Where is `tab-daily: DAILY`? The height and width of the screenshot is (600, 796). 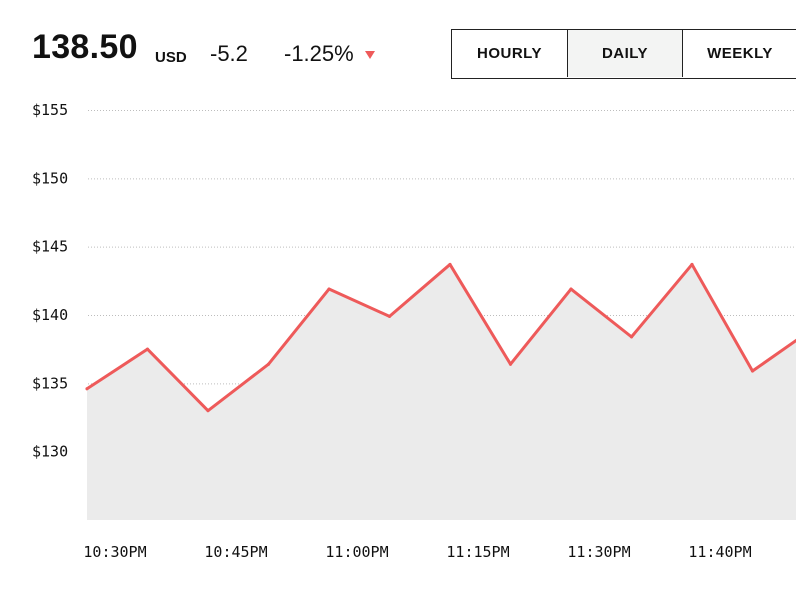 tab-daily: DAILY is located at coordinates (624, 53).